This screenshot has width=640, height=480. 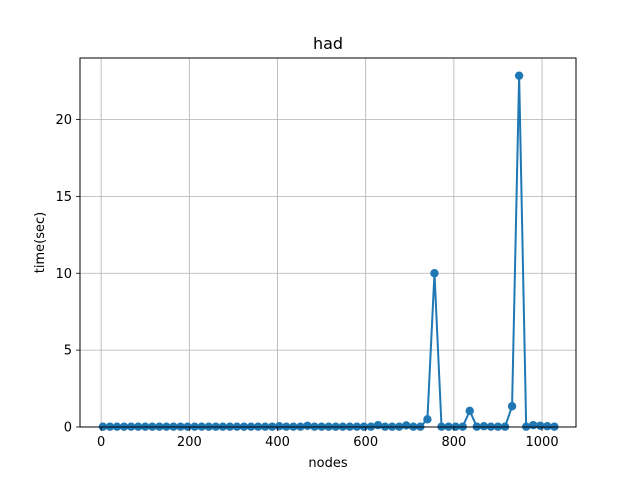 I want to click on y-axis-label: time(sec), so click(x=40, y=242).